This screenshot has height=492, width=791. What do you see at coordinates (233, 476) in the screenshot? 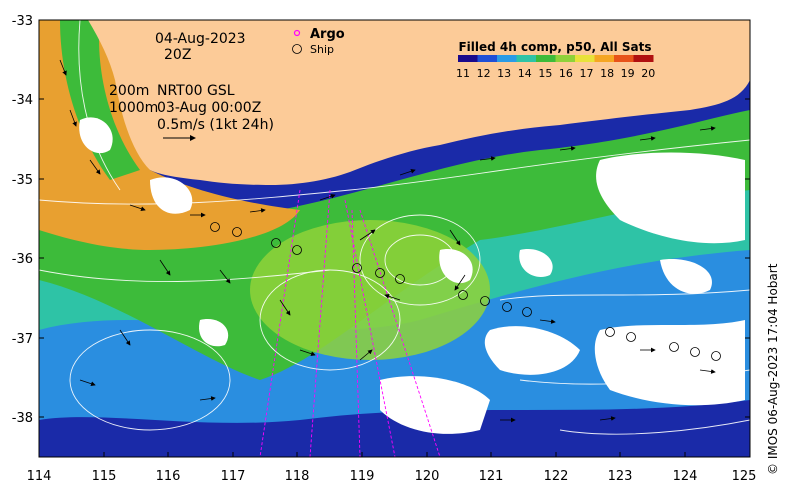
I see `x-tick-label: 117` at bounding box center [233, 476].